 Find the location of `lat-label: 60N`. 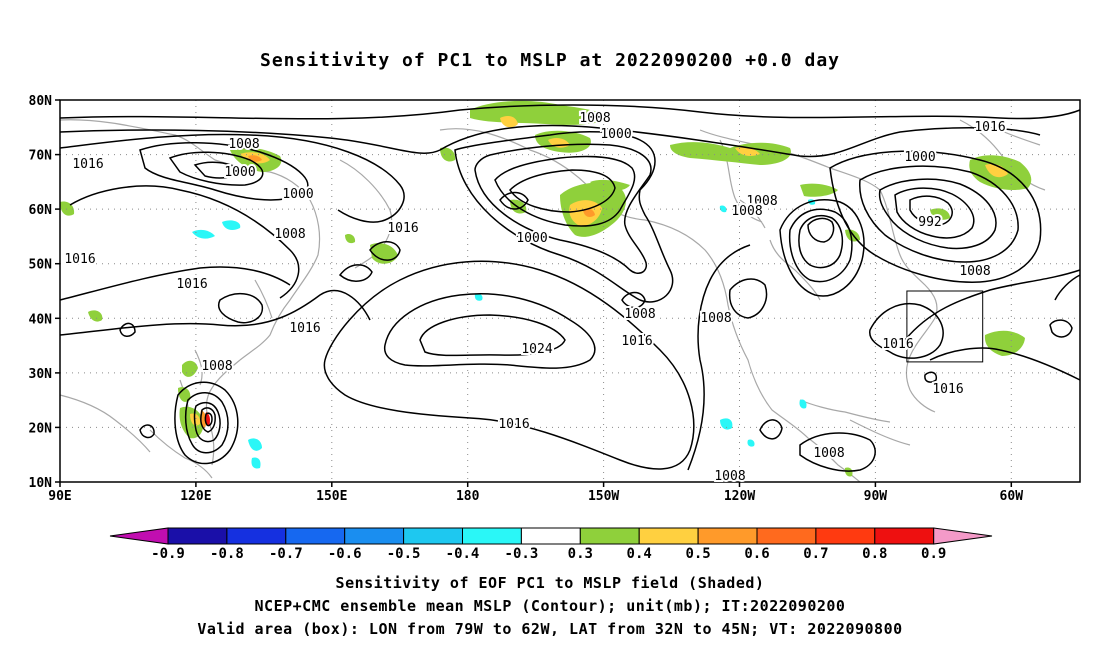

lat-label: 60N is located at coordinates (41, 210).